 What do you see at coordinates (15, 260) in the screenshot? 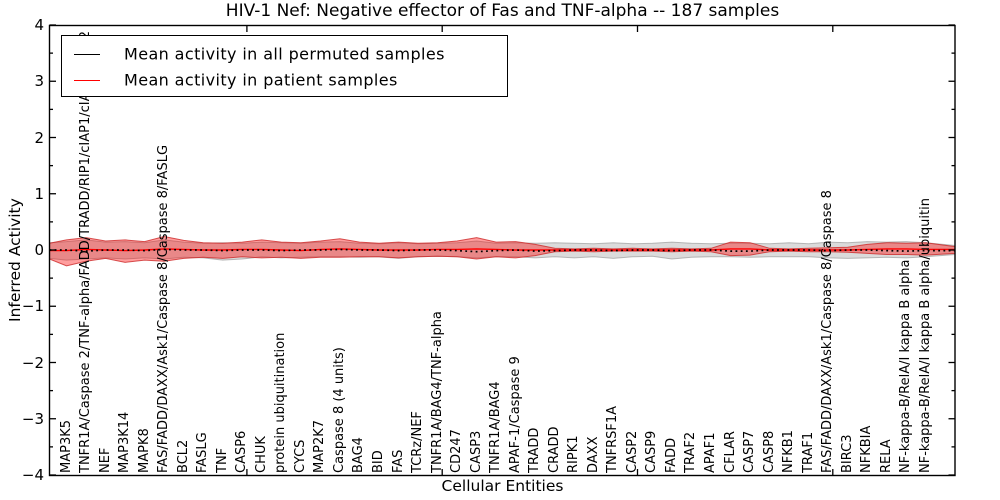
I see `y-axis-label: Inferred Activity` at bounding box center [15, 260].